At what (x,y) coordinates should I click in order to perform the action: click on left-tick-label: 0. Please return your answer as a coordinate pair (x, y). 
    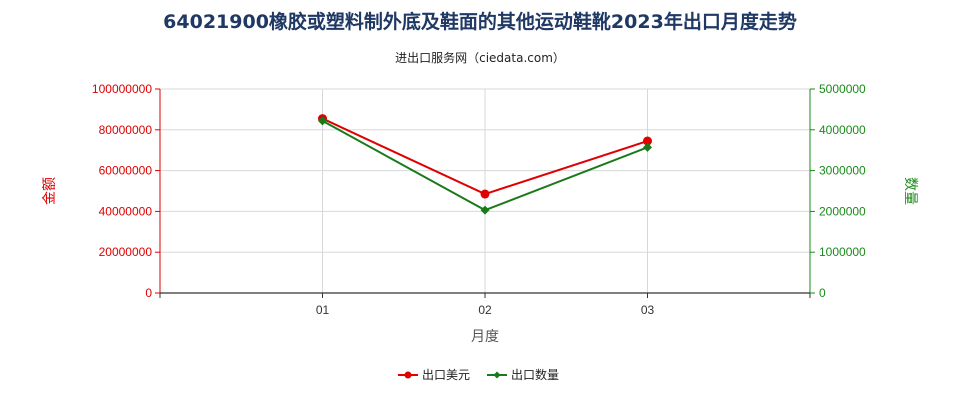
    Looking at the image, I should click on (148, 293).